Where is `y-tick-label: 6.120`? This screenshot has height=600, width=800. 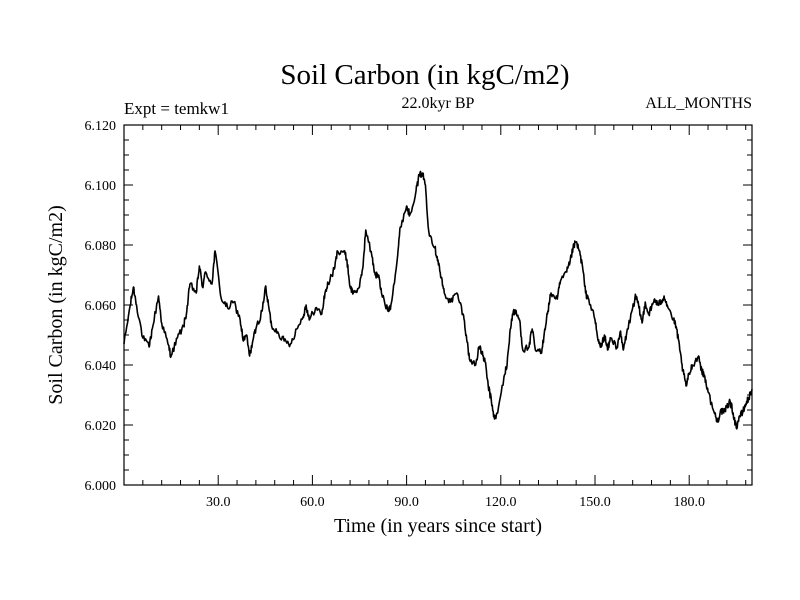 y-tick-label: 6.120 is located at coordinates (101, 126).